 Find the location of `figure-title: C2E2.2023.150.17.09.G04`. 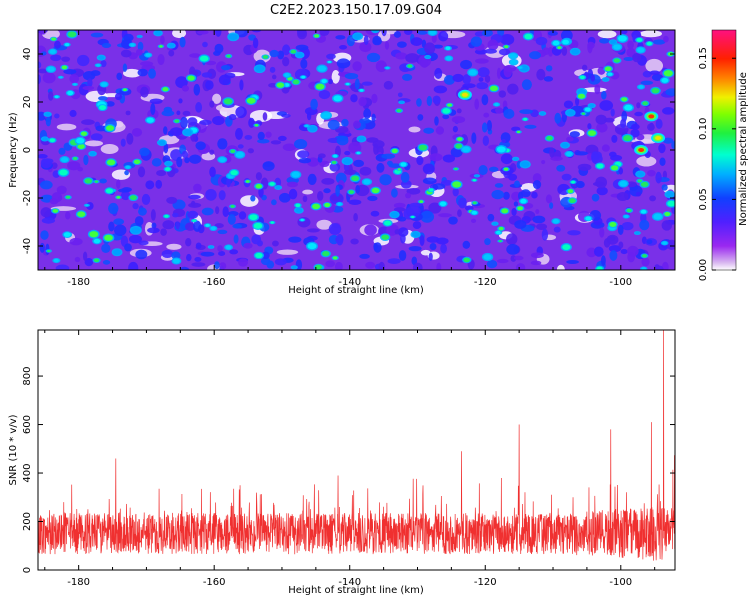

figure-title: C2E2.2023.150.17.09.G04 is located at coordinates (356, 10).